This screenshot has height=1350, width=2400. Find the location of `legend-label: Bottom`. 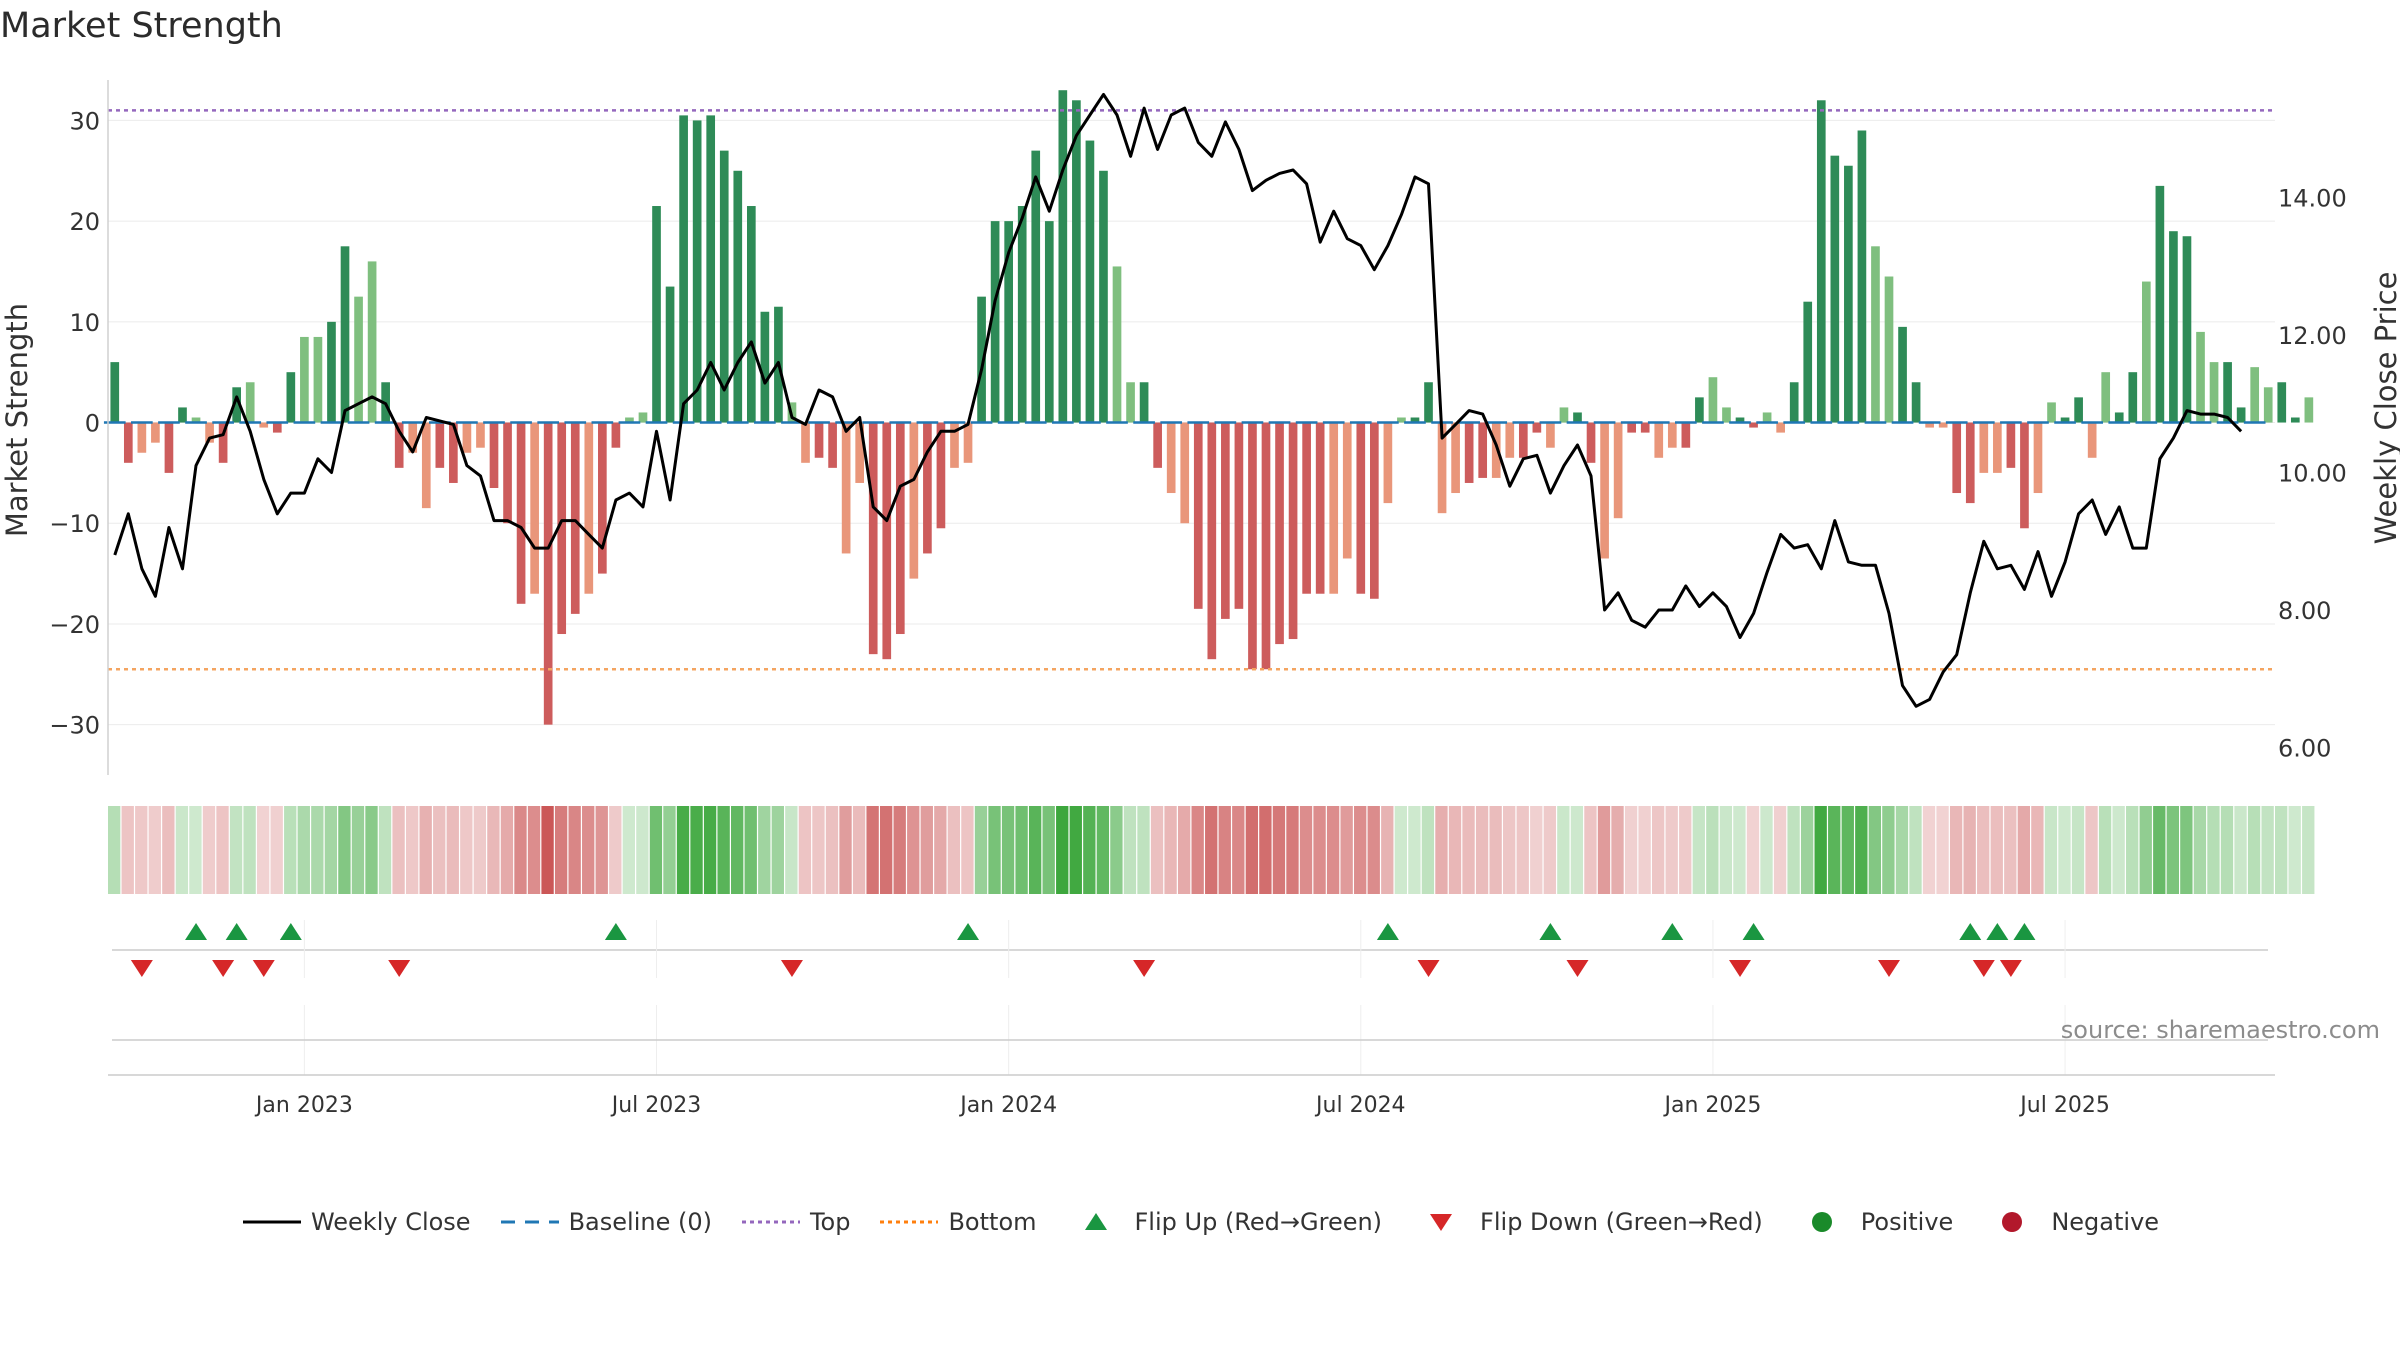

legend-label: Bottom is located at coordinates (992, 1222).